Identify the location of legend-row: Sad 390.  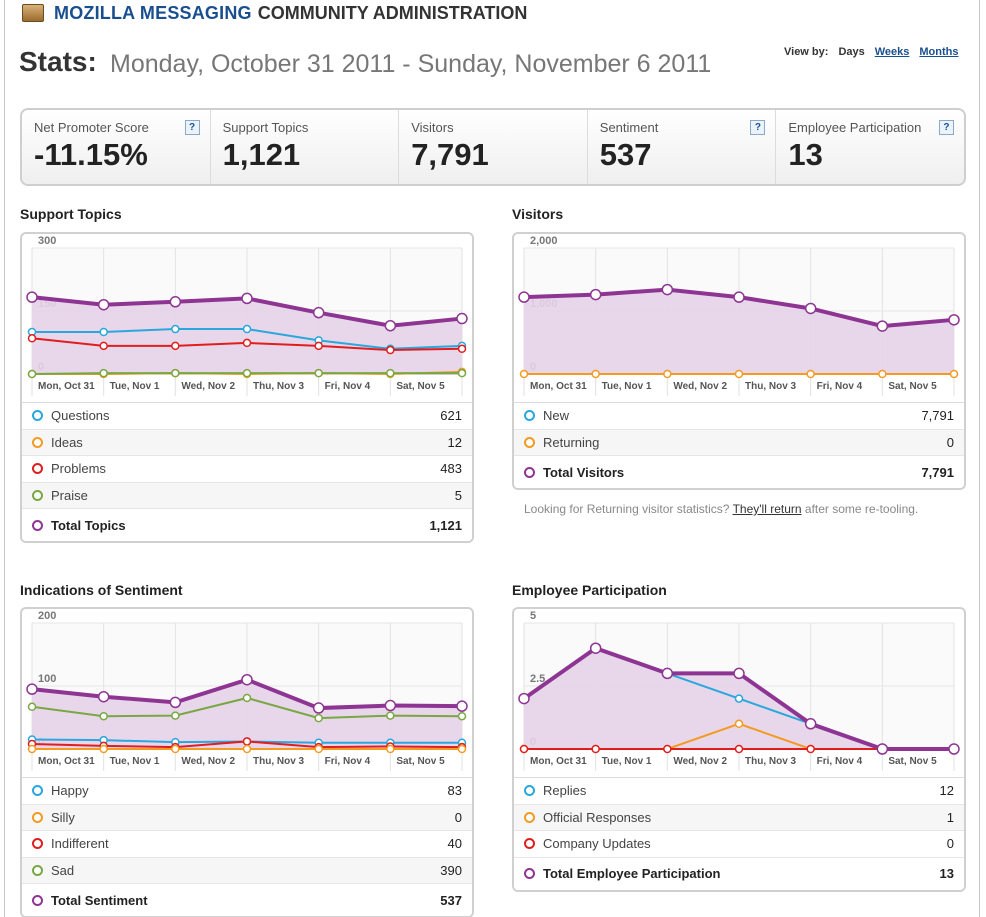
(247, 870).